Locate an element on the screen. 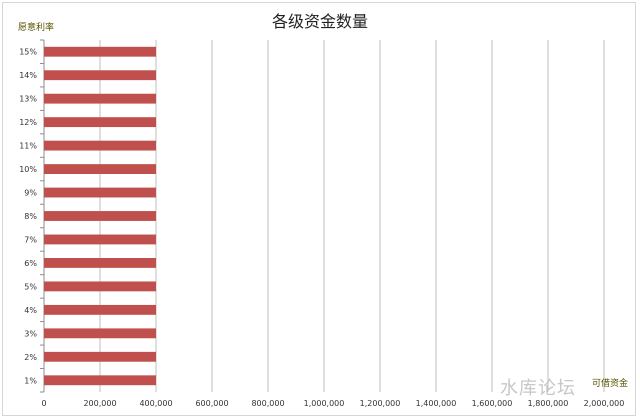  y-tick-label: 10% is located at coordinates (28, 169).